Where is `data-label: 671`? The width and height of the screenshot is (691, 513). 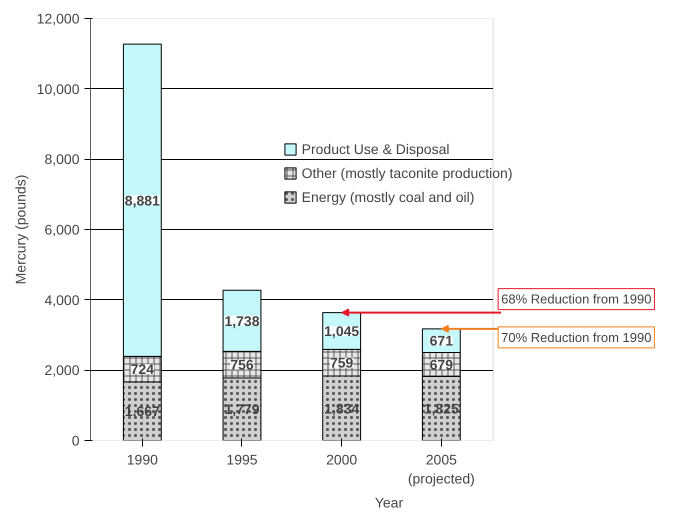
data-label: 671 is located at coordinates (442, 340).